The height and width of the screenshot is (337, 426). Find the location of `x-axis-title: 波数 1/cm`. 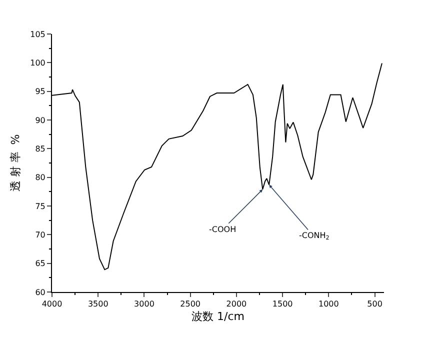

x-axis-title: 波数 1/cm is located at coordinates (218, 316).